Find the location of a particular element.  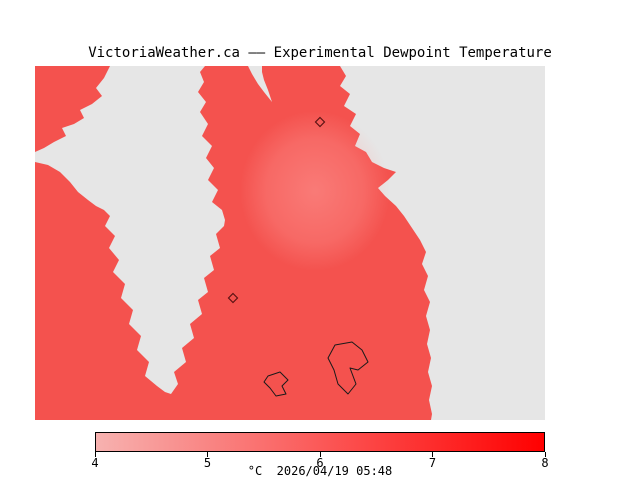

colorbar is located at coordinates (320, 442).